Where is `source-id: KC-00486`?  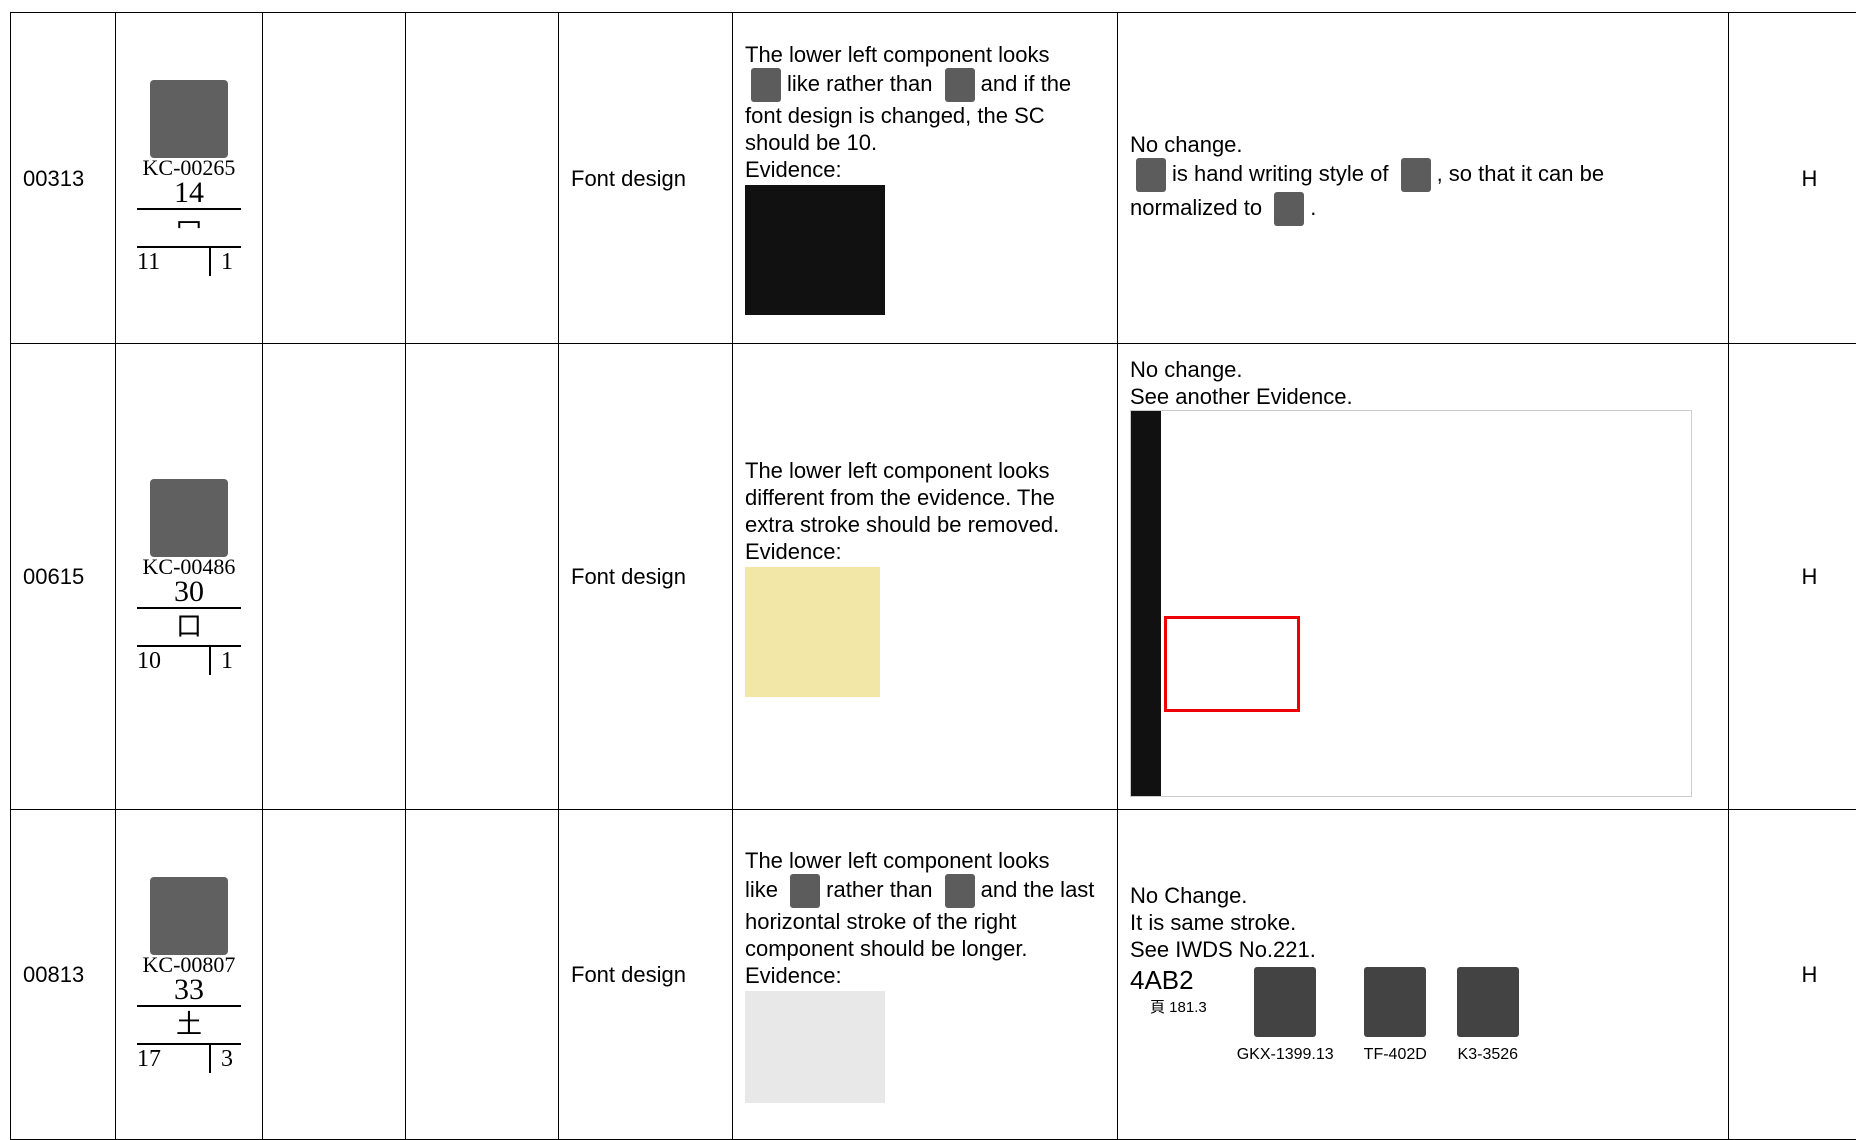
source-id: KC-00486 is located at coordinates (189, 567).